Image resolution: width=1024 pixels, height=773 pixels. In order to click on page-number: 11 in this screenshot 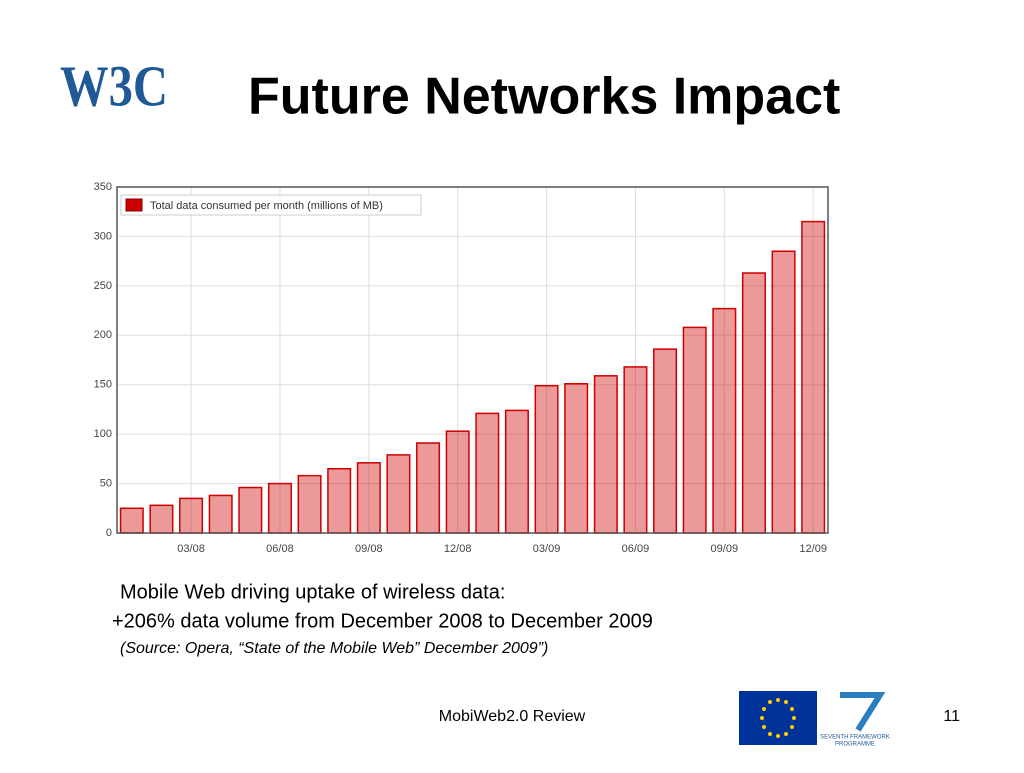, I will do `click(951, 716)`.